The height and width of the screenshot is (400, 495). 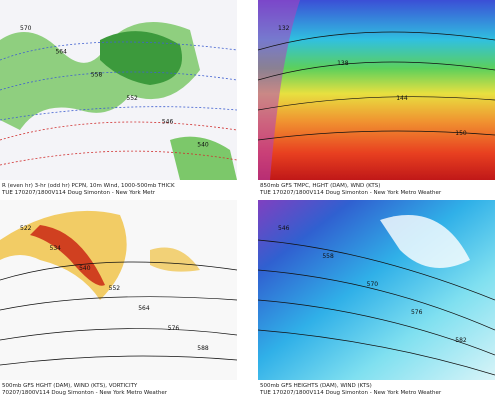 What do you see at coordinates (320, 186) in the screenshot?
I see `panel-caption: 850mb GFS TMPC, HGHT (DAM), WND (KTS)` at bounding box center [320, 186].